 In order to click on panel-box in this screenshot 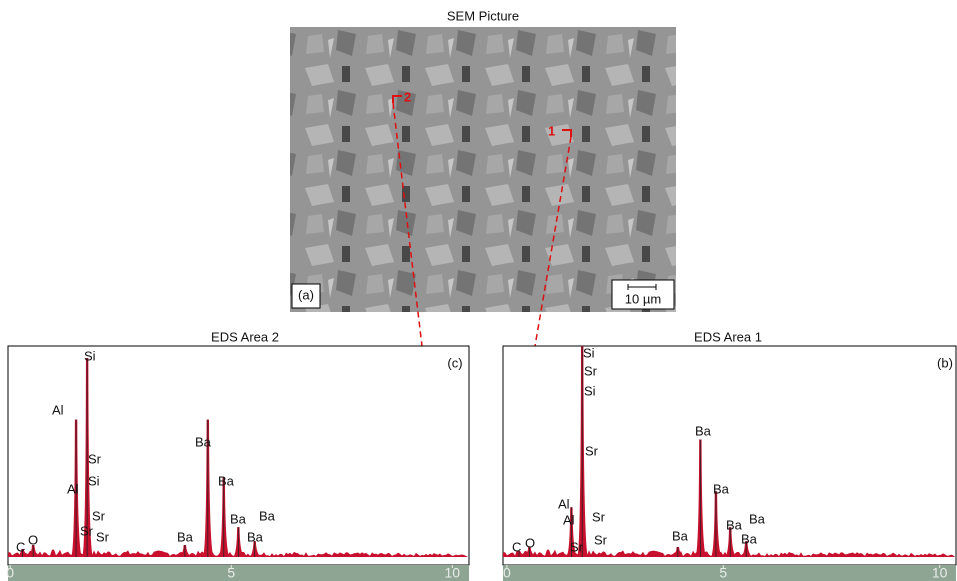, I will do `click(306, 296)`.